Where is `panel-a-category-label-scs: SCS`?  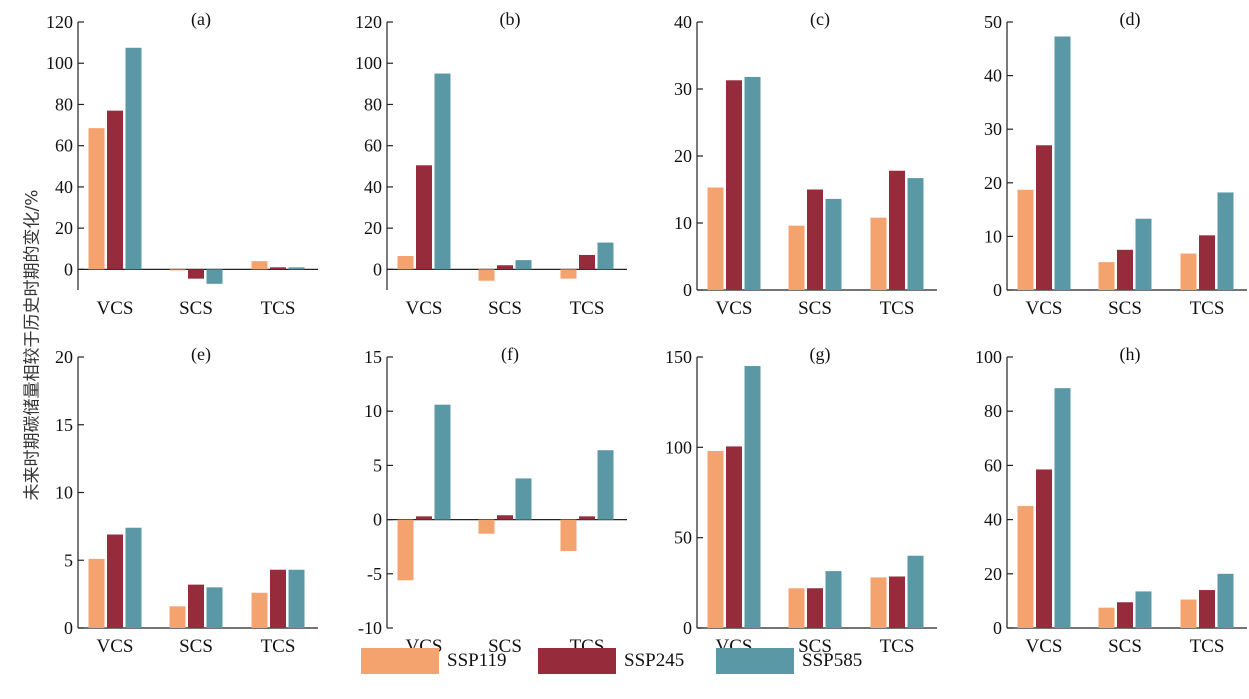 panel-a-category-label-scs: SCS is located at coordinates (196, 308).